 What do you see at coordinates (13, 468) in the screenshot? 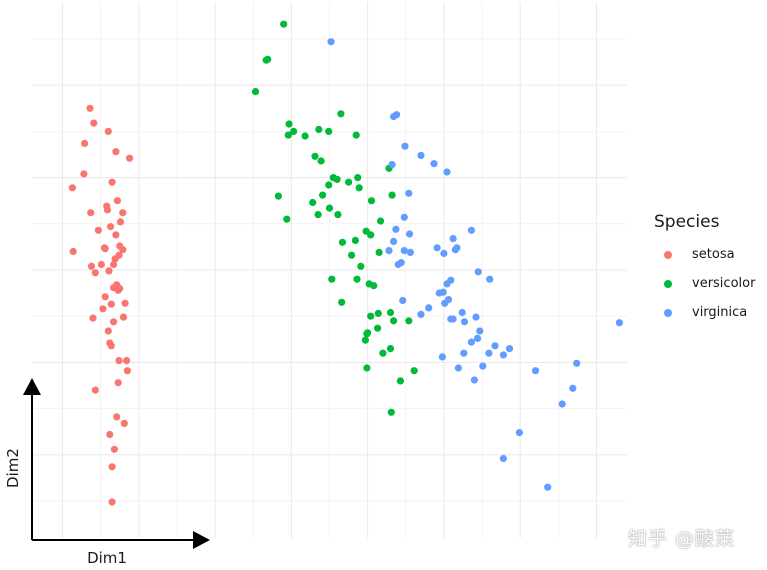
I see `y-axis-label: Dim2` at bounding box center [13, 468].